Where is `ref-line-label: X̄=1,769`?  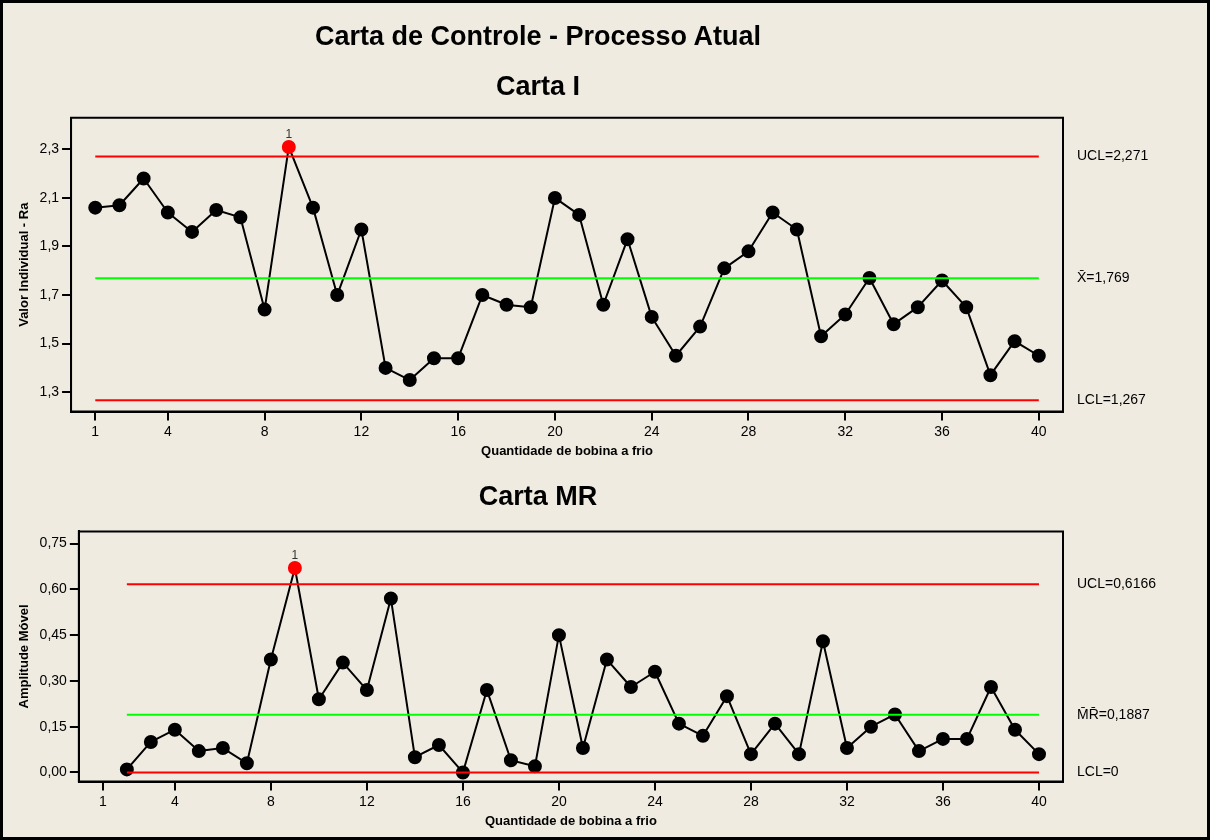
ref-line-label: X̄=1,769 is located at coordinates (1103, 277).